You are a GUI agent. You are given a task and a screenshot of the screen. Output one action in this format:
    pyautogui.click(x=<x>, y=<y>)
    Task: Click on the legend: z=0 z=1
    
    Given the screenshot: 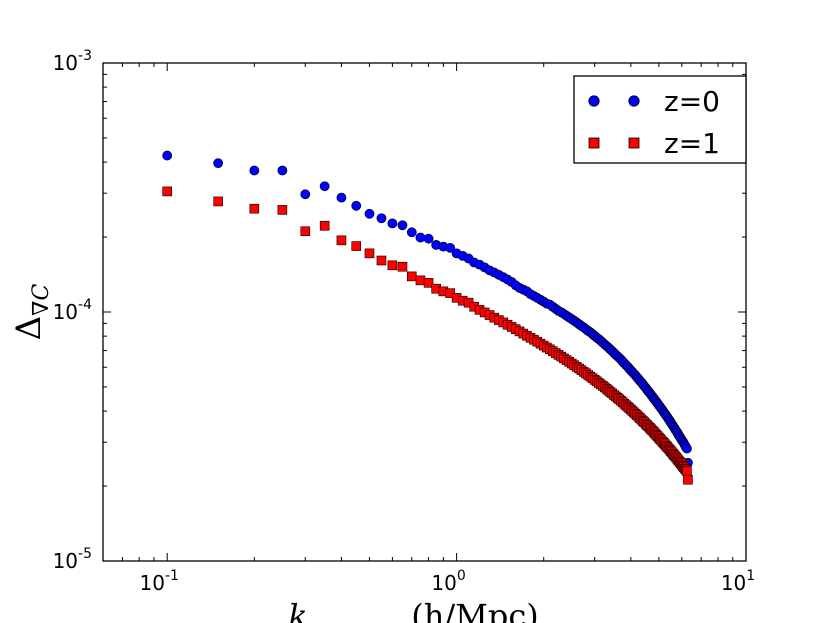 What is the action you would take?
    pyautogui.click(x=660, y=119)
    